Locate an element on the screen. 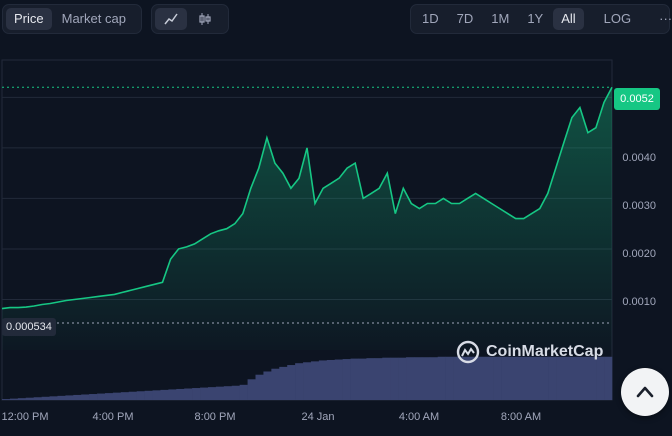  y-tick-label: 0.0020 is located at coordinates (639, 254).